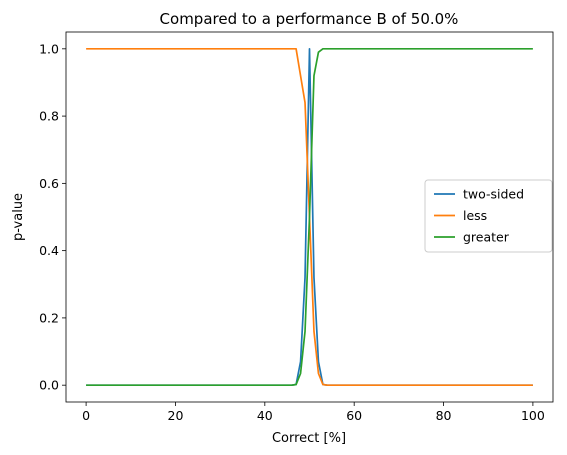 This screenshot has height=455, width=567. What do you see at coordinates (49, 48) in the screenshot?
I see `y-tick-label: 1.0` at bounding box center [49, 48].